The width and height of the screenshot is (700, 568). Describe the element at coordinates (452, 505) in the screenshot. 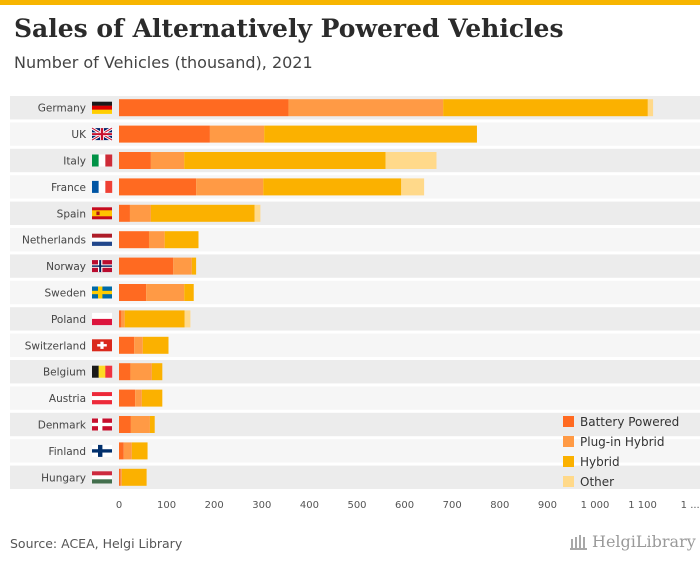

I see `x-tick-label: 700` at that location.